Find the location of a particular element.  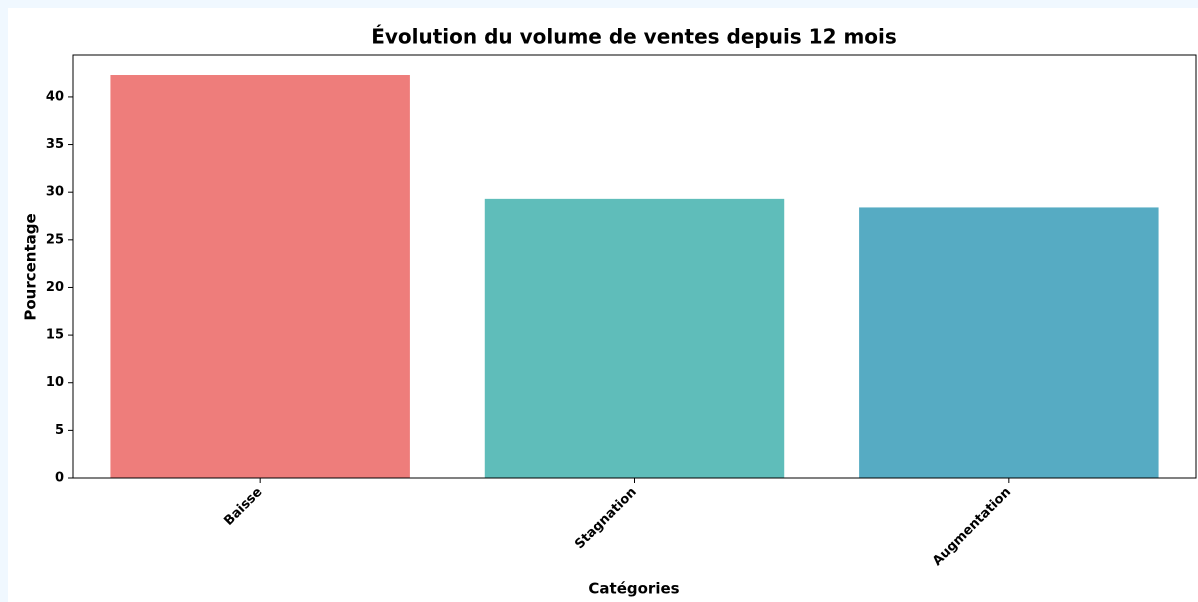

y-tick-label: 5 is located at coordinates (59, 430).